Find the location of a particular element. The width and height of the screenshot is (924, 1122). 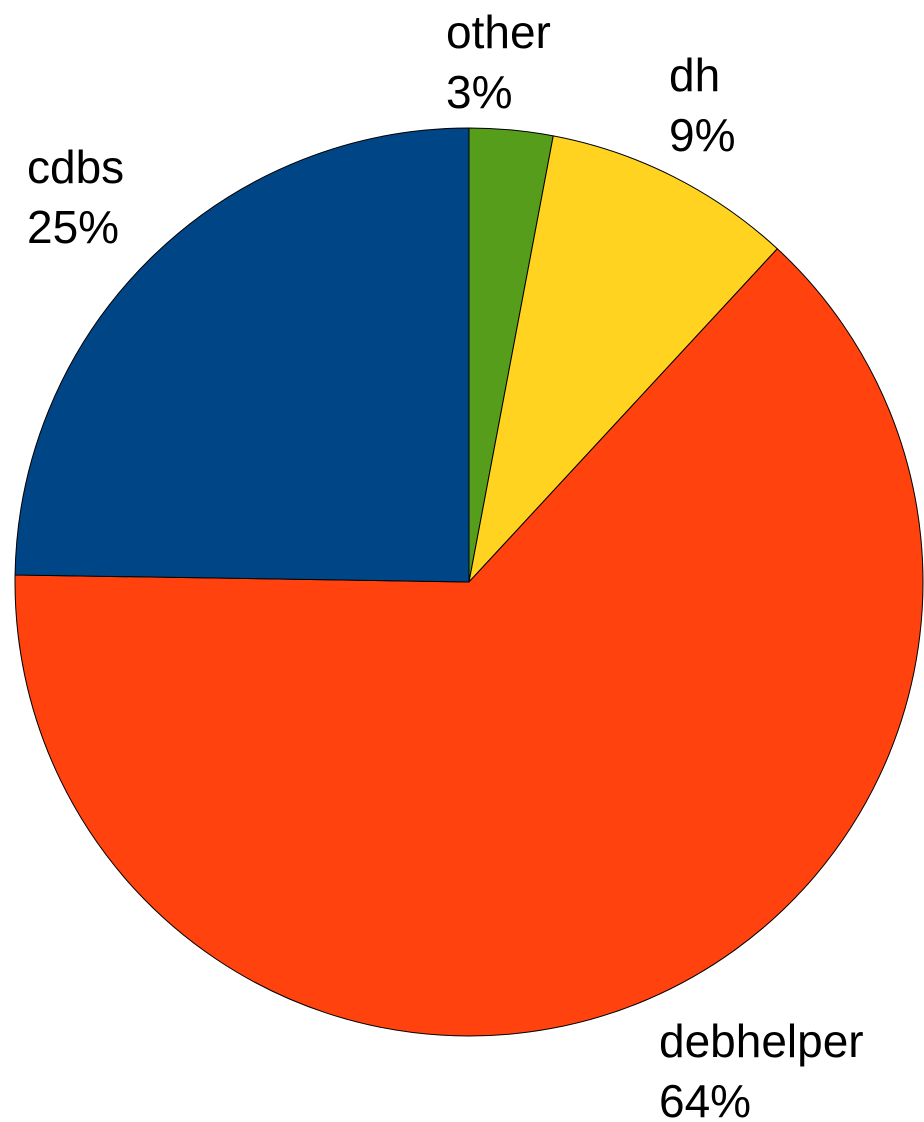

label-debhelper-name: debhelper is located at coordinates (761, 1041).